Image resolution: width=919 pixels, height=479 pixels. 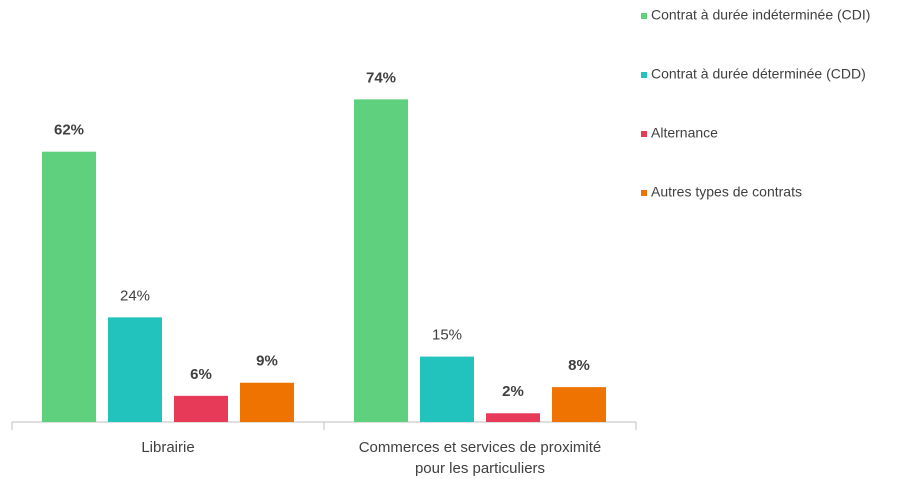 What do you see at coordinates (726, 192) in the screenshot?
I see `legend-label: Autres types de contrats` at bounding box center [726, 192].